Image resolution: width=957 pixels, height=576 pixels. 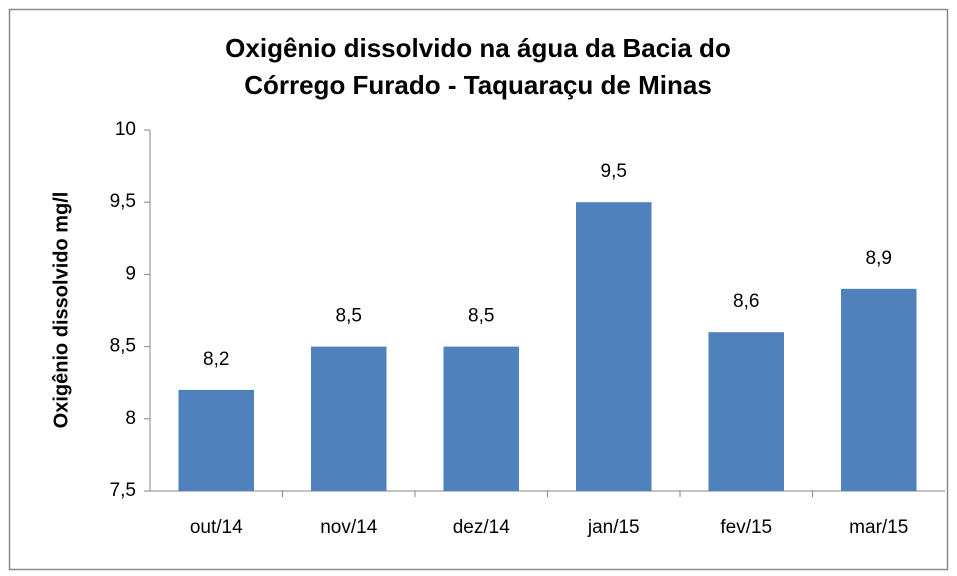 What do you see at coordinates (61, 310) in the screenshot?
I see `y-axis-title: Oxigênio dissolvido mg/l` at bounding box center [61, 310].